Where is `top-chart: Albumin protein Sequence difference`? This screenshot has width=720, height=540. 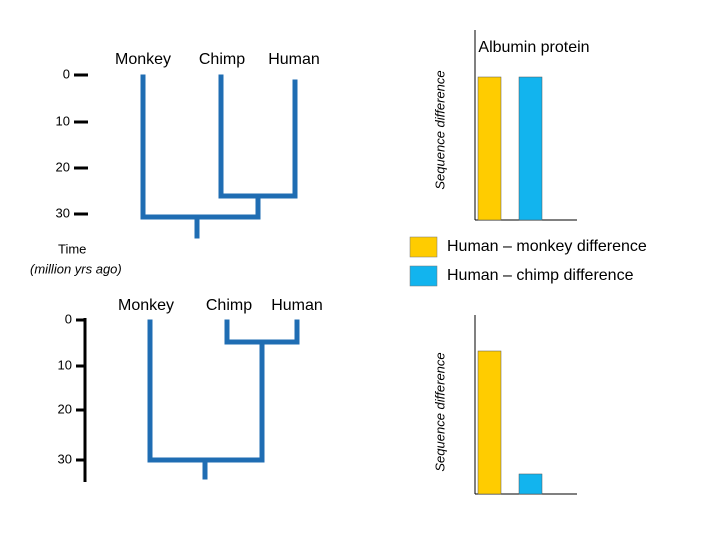
top-chart: Albumin protein Sequence difference is located at coordinates (511, 125).